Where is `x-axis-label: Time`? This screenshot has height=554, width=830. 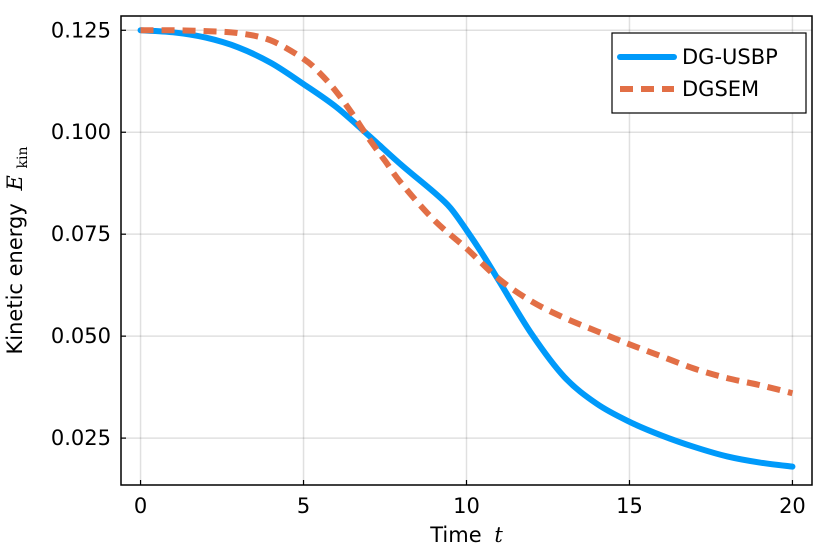
x-axis-label: Time is located at coordinates (455, 535).